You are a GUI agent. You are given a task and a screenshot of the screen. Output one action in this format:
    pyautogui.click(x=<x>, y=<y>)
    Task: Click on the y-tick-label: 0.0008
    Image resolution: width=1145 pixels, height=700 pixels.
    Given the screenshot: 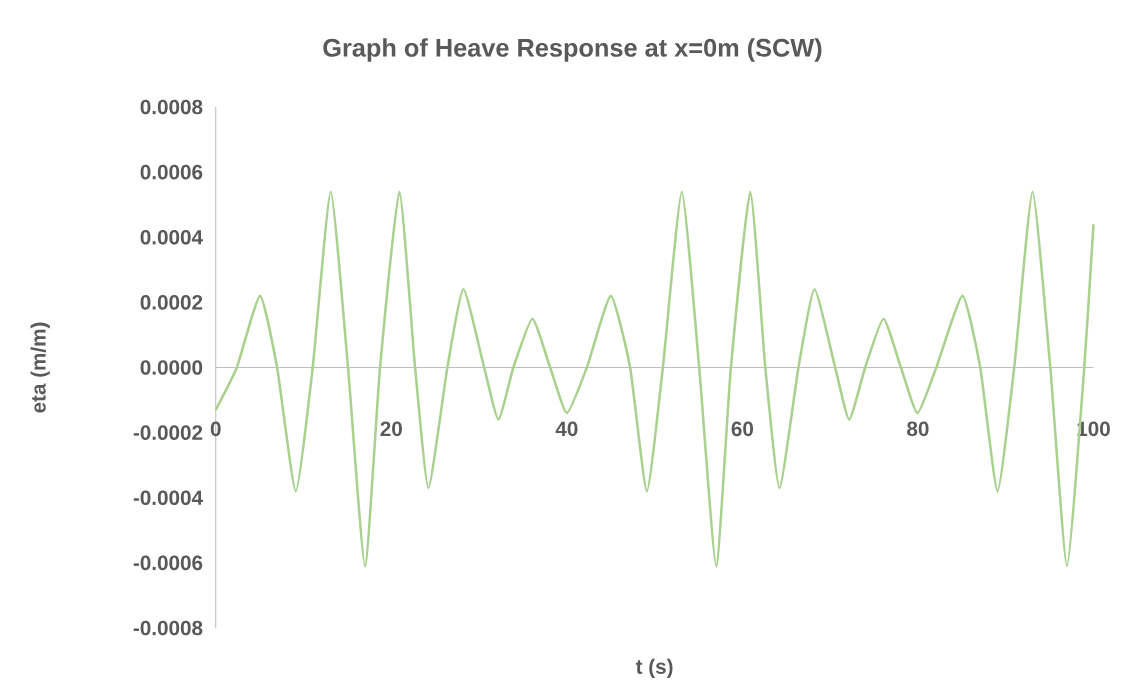 What is the action you would take?
    pyautogui.click(x=171, y=107)
    